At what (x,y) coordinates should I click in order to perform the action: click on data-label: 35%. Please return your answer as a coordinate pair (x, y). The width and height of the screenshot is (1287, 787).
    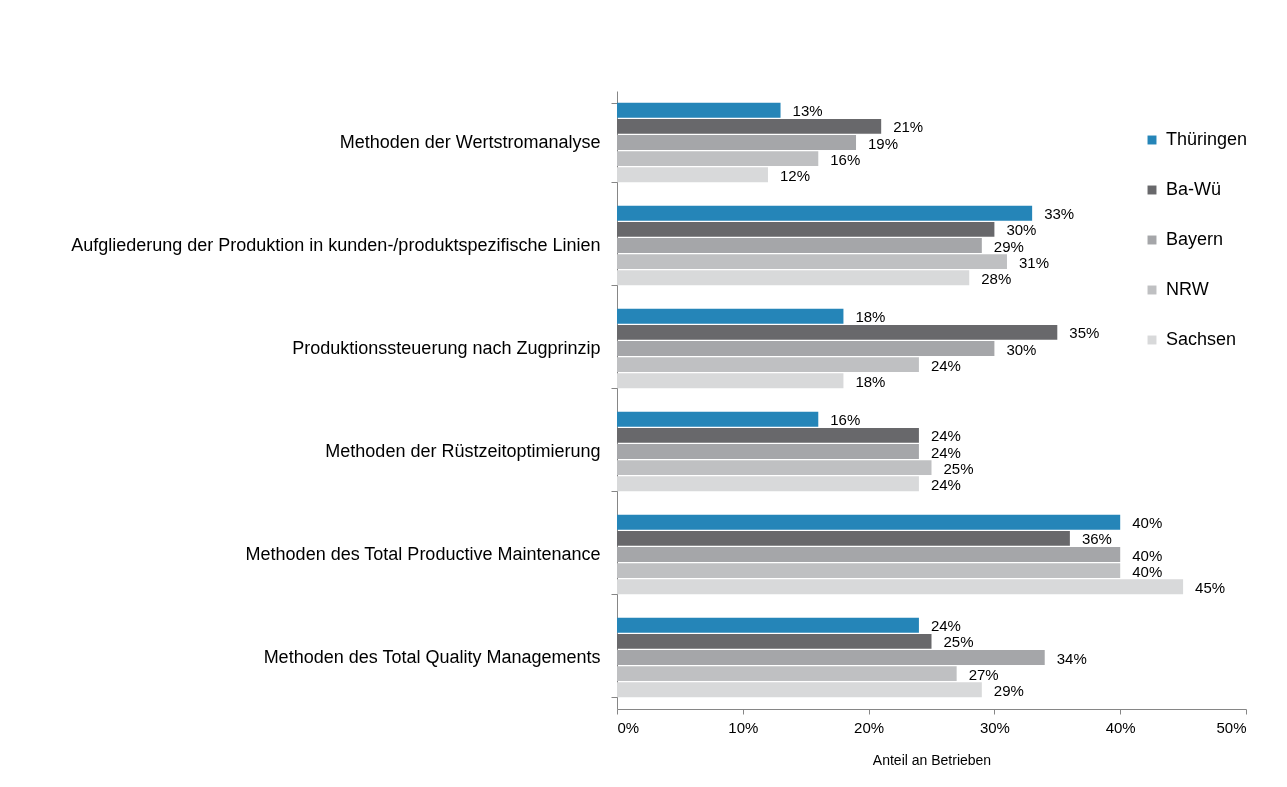
    Looking at the image, I should click on (1084, 333).